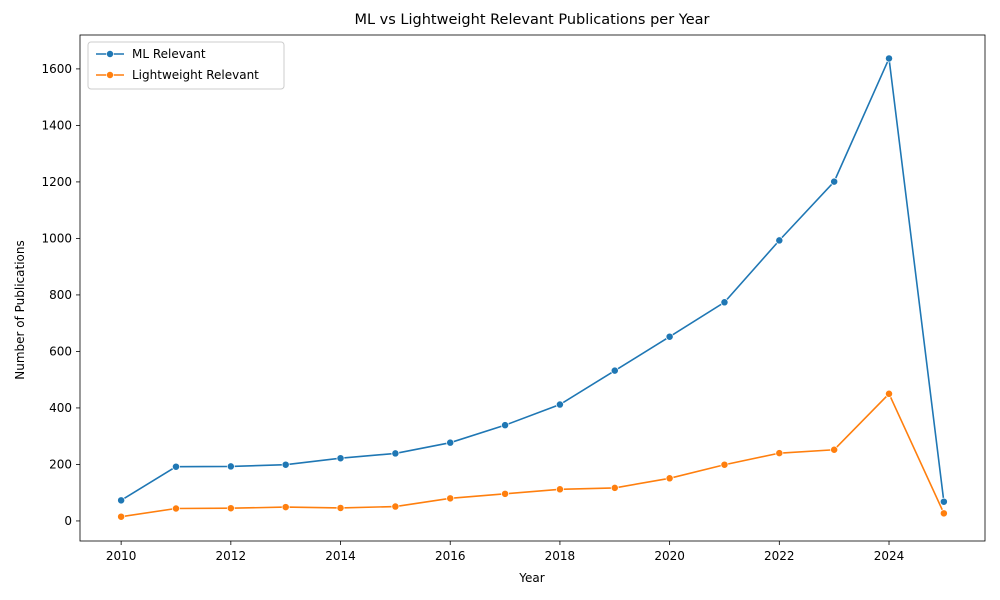  I want to click on legend-box, so click(186, 65).